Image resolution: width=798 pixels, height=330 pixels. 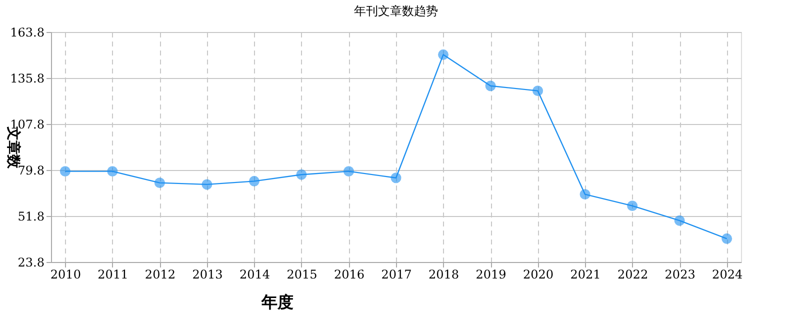 What do you see at coordinates (207, 275) in the screenshot?
I see `x-tick-label: 2013` at bounding box center [207, 275].